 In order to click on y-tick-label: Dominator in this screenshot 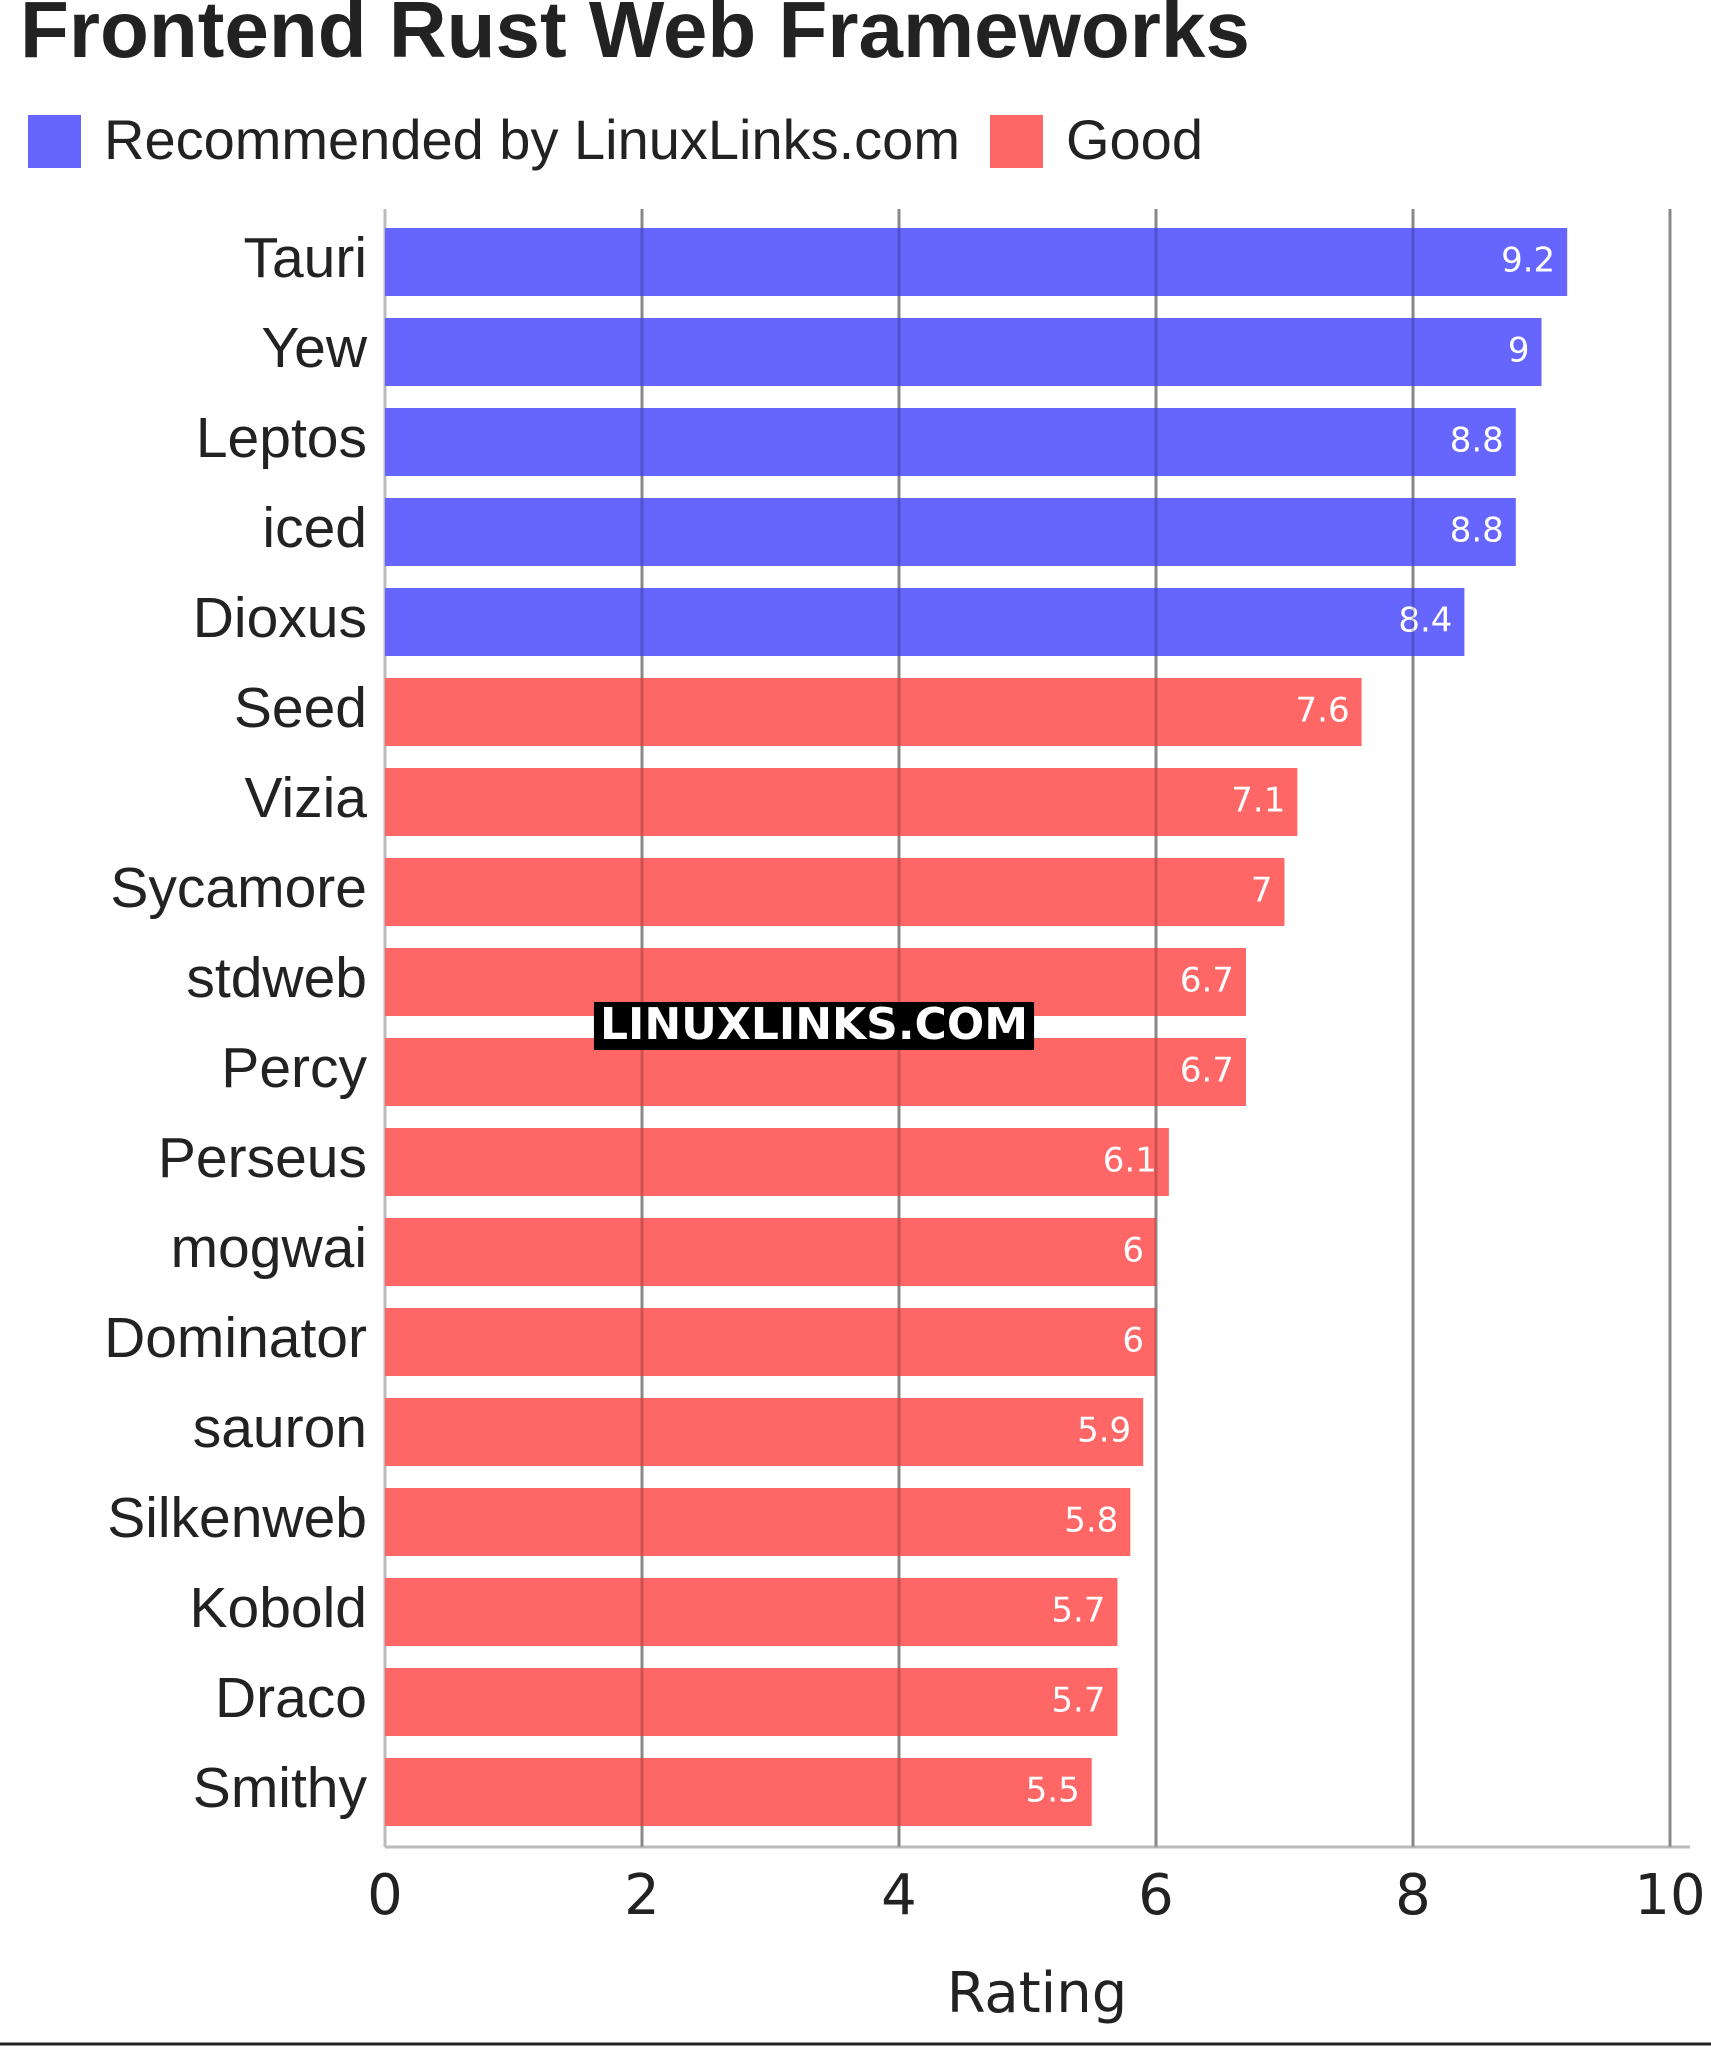, I will do `click(235, 1338)`.